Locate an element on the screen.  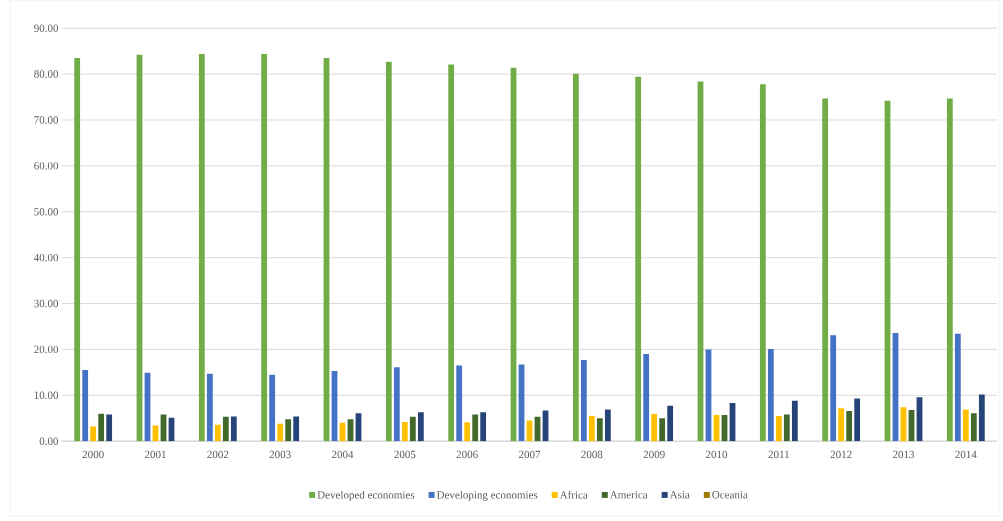
x-tick-label: 2007 is located at coordinates (529, 454).